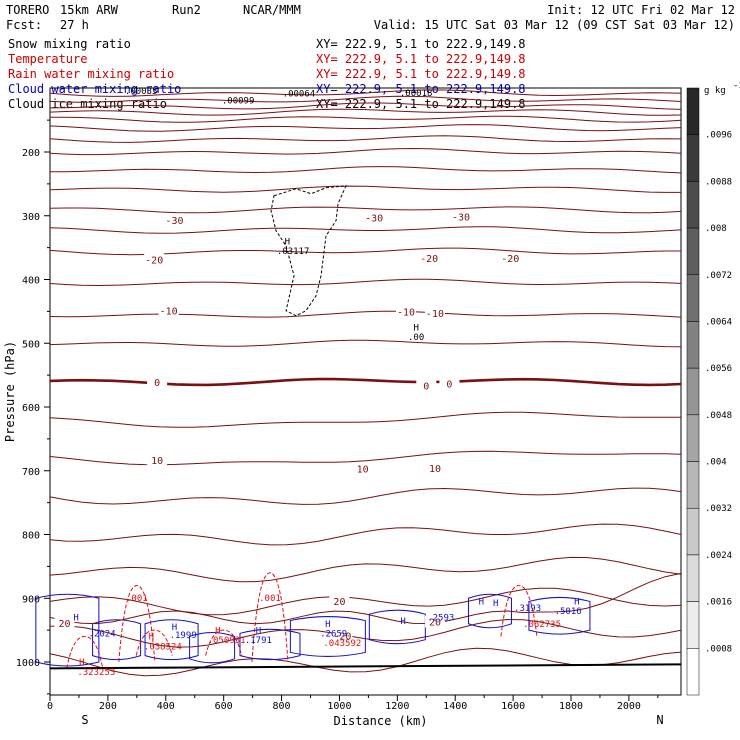 The height and width of the screenshot is (740, 740). What do you see at coordinates (299, 95) in the screenshot?
I see `maxima-label: .00064` at bounding box center [299, 95].